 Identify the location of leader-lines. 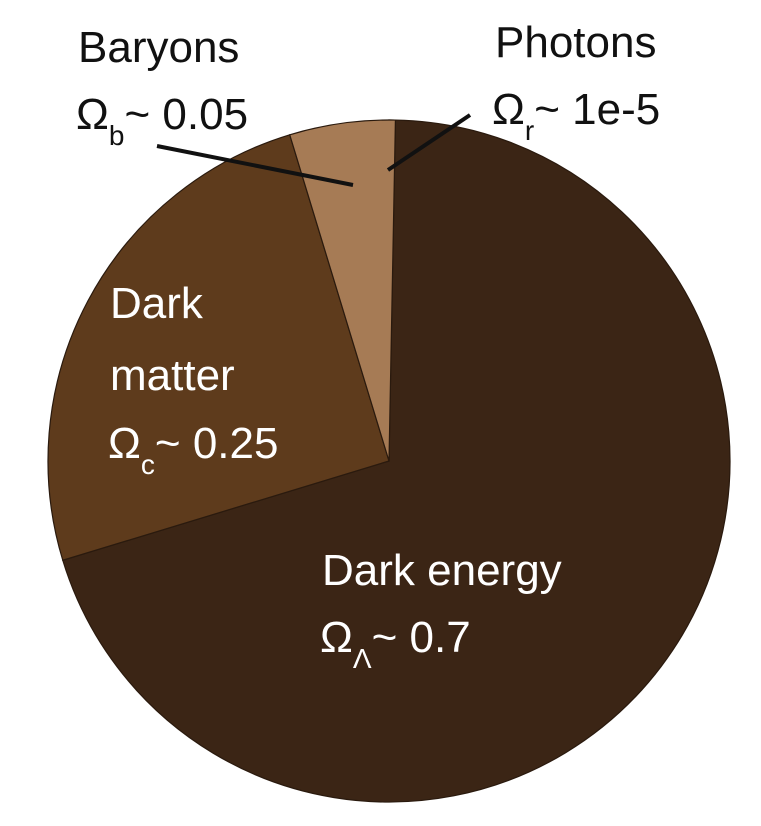
(314, 150).